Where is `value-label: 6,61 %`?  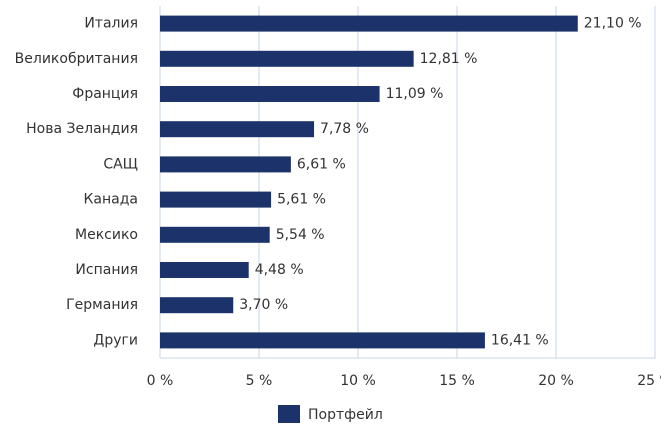
value-label: 6,61 % is located at coordinates (321, 164).